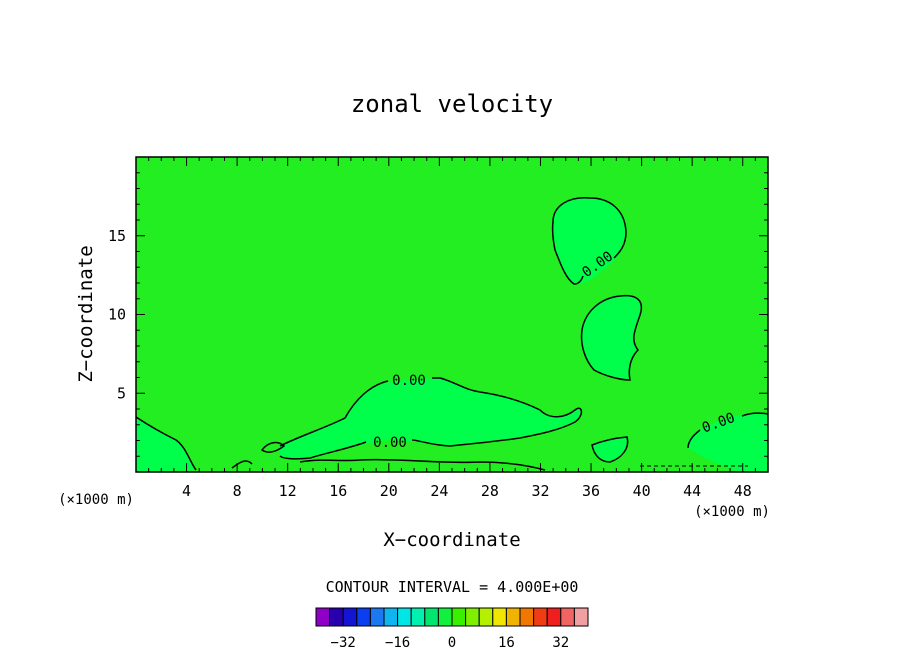  What do you see at coordinates (555, 350) in the screenshot?
I see `contour-labels: 0.00 0.00 0.00 0.00` at bounding box center [555, 350].